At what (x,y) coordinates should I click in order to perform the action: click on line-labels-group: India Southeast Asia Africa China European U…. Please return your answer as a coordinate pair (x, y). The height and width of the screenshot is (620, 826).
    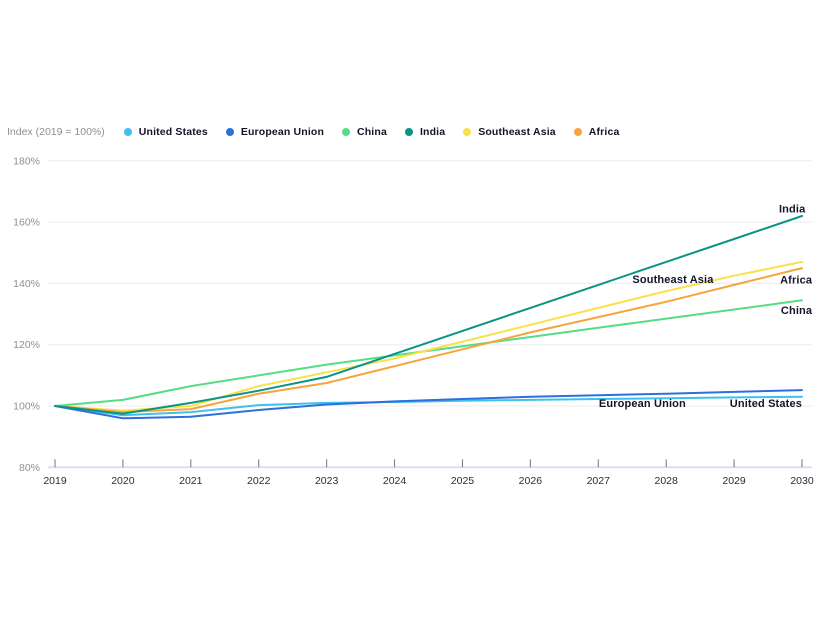
    Looking at the image, I should click on (706, 306).